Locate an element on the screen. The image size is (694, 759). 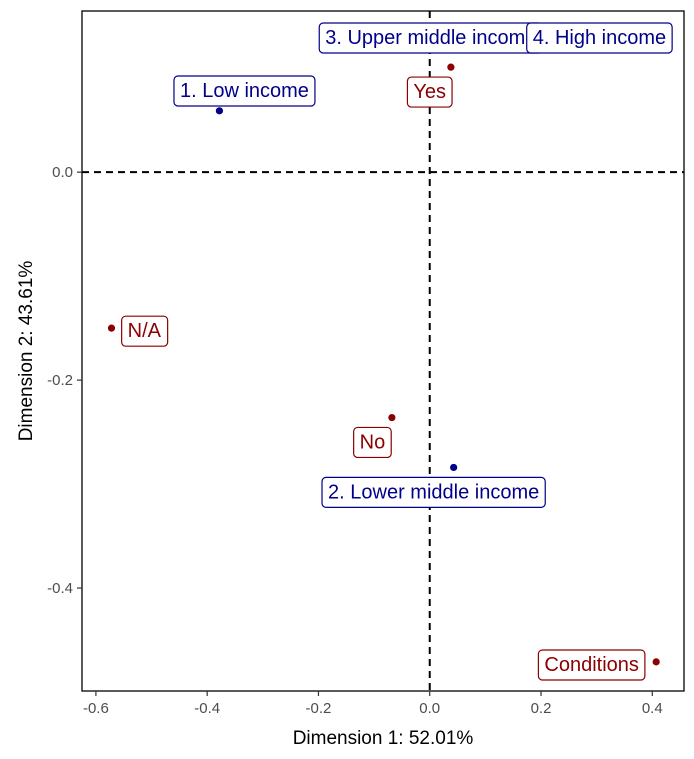
point-label-text: 1. Low income is located at coordinates (244, 91).